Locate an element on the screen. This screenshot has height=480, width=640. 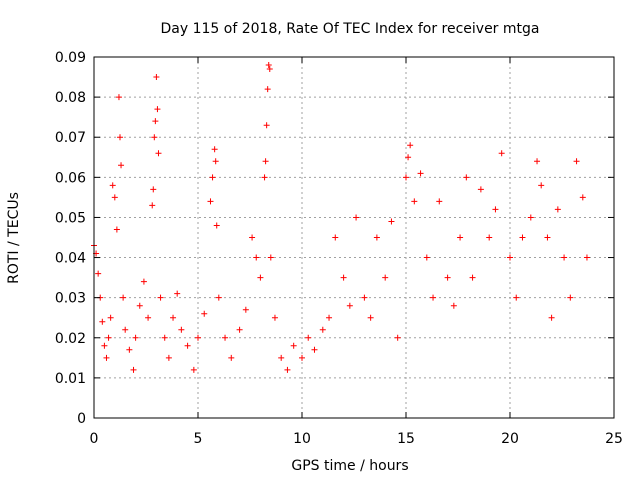
x-tick-label: 20 is located at coordinates (510, 439).